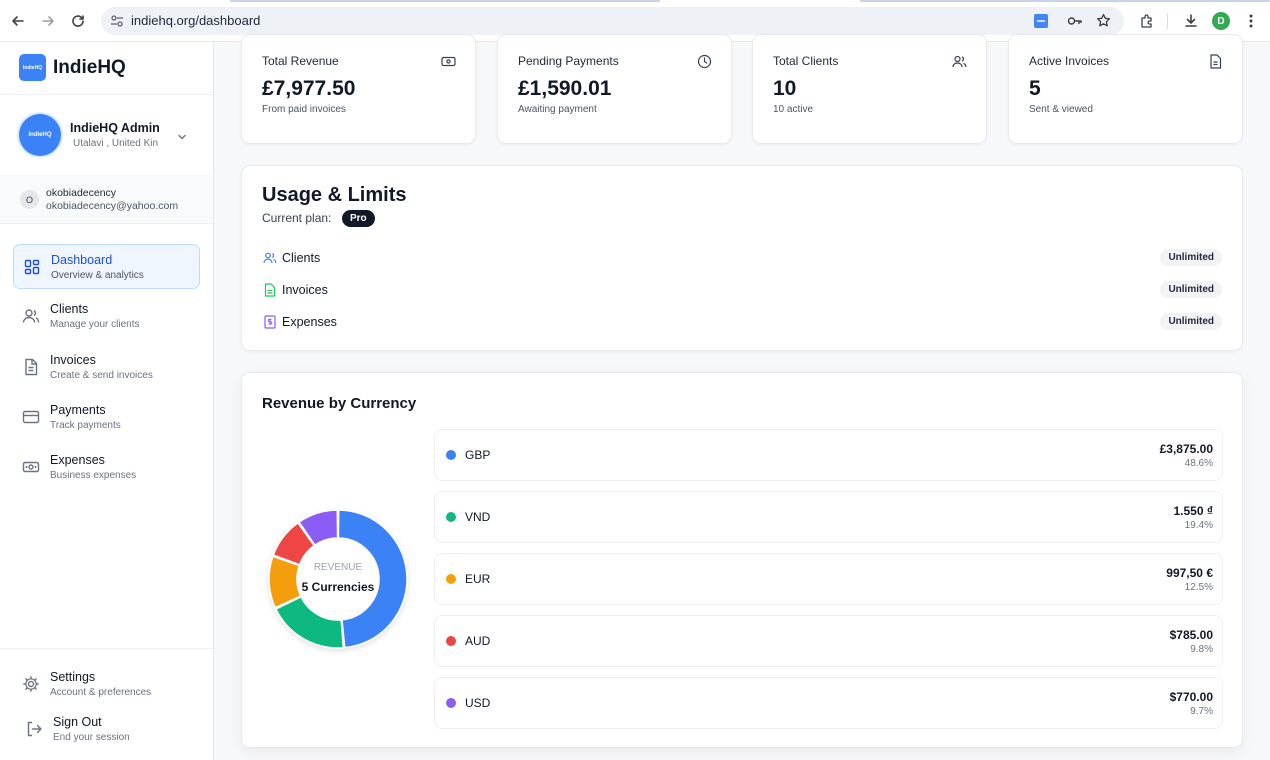  Describe the element at coordinates (612, 21) in the screenshot. I see `address-bar: indiehq.org/dashboard` at that location.